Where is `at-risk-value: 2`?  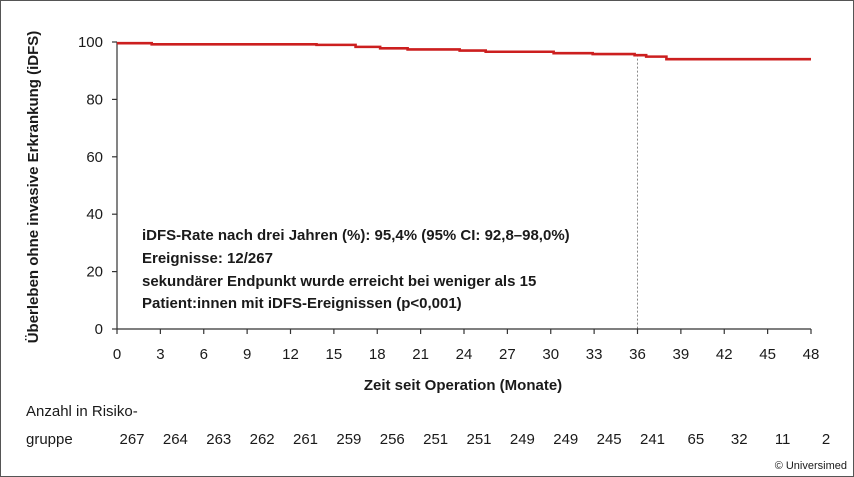 at-risk-value: 2 is located at coordinates (826, 439).